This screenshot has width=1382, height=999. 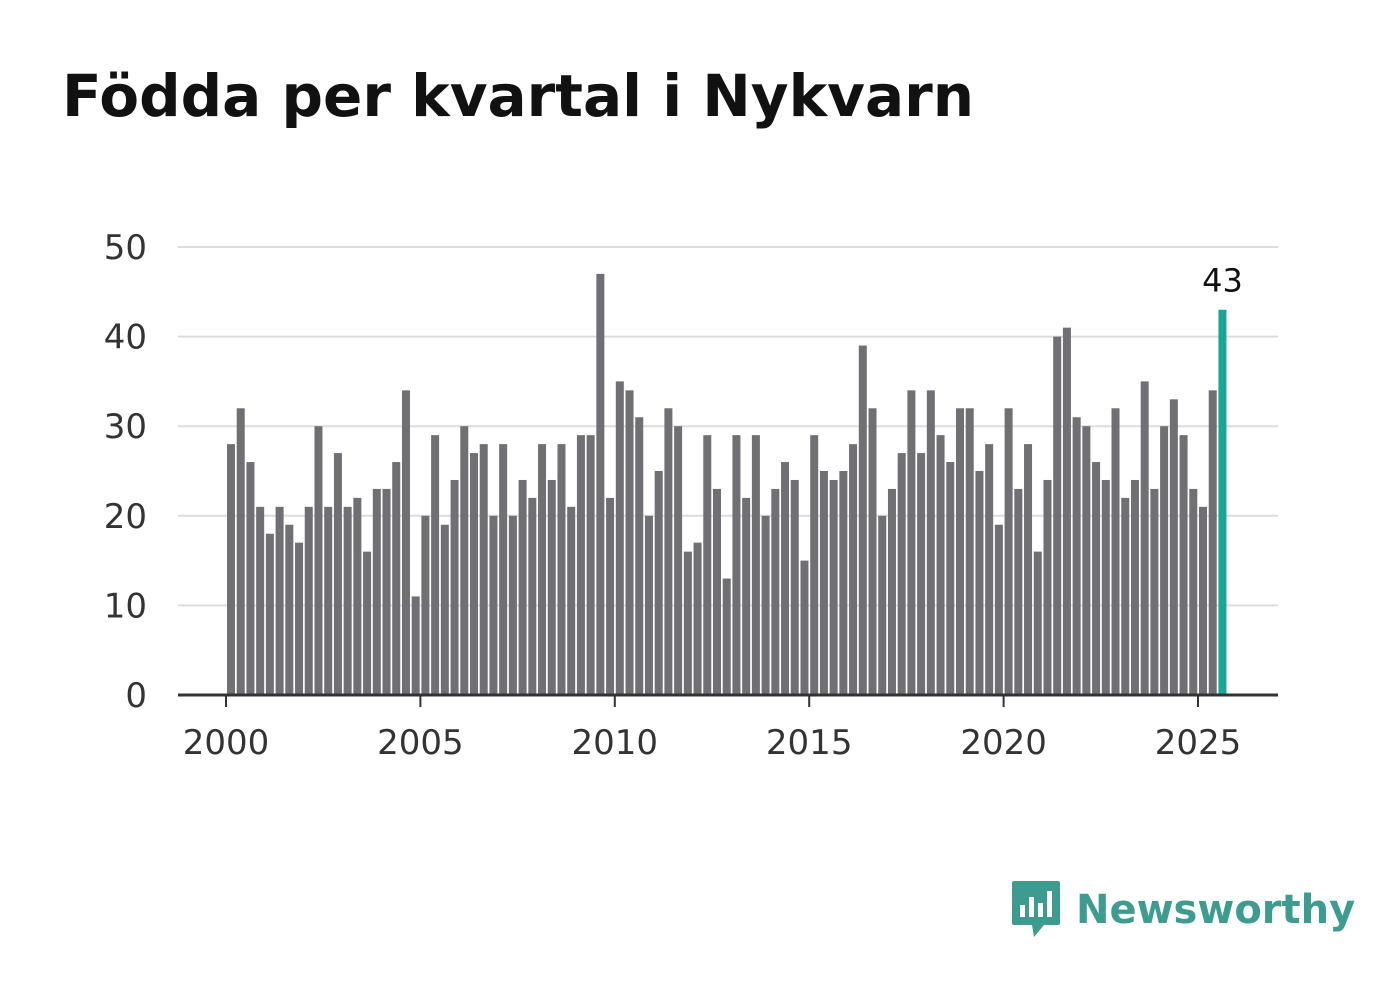 What do you see at coordinates (1003, 743) in the screenshot?
I see `x-tick-label: 2020` at bounding box center [1003, 743].